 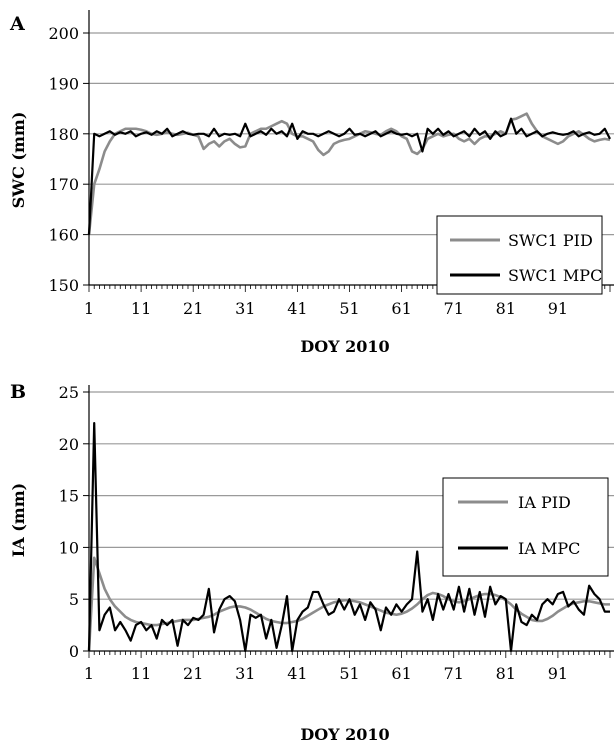 What do you see at coordinates (401, 673) in the screenshot?
I see `panel-b-x-tick-label: 61` at bounding box center [401, 673].